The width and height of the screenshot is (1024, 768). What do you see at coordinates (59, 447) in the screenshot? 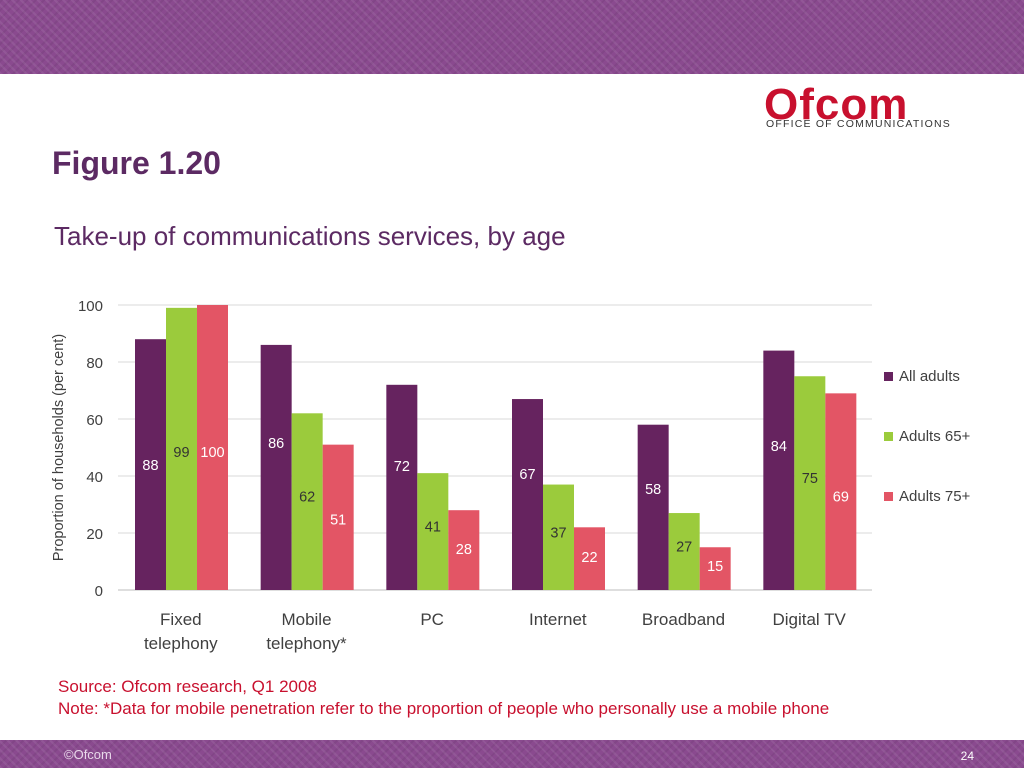
I see `y-axis-label: Proportion of households (per cent)` at bounding box center [59, 447].